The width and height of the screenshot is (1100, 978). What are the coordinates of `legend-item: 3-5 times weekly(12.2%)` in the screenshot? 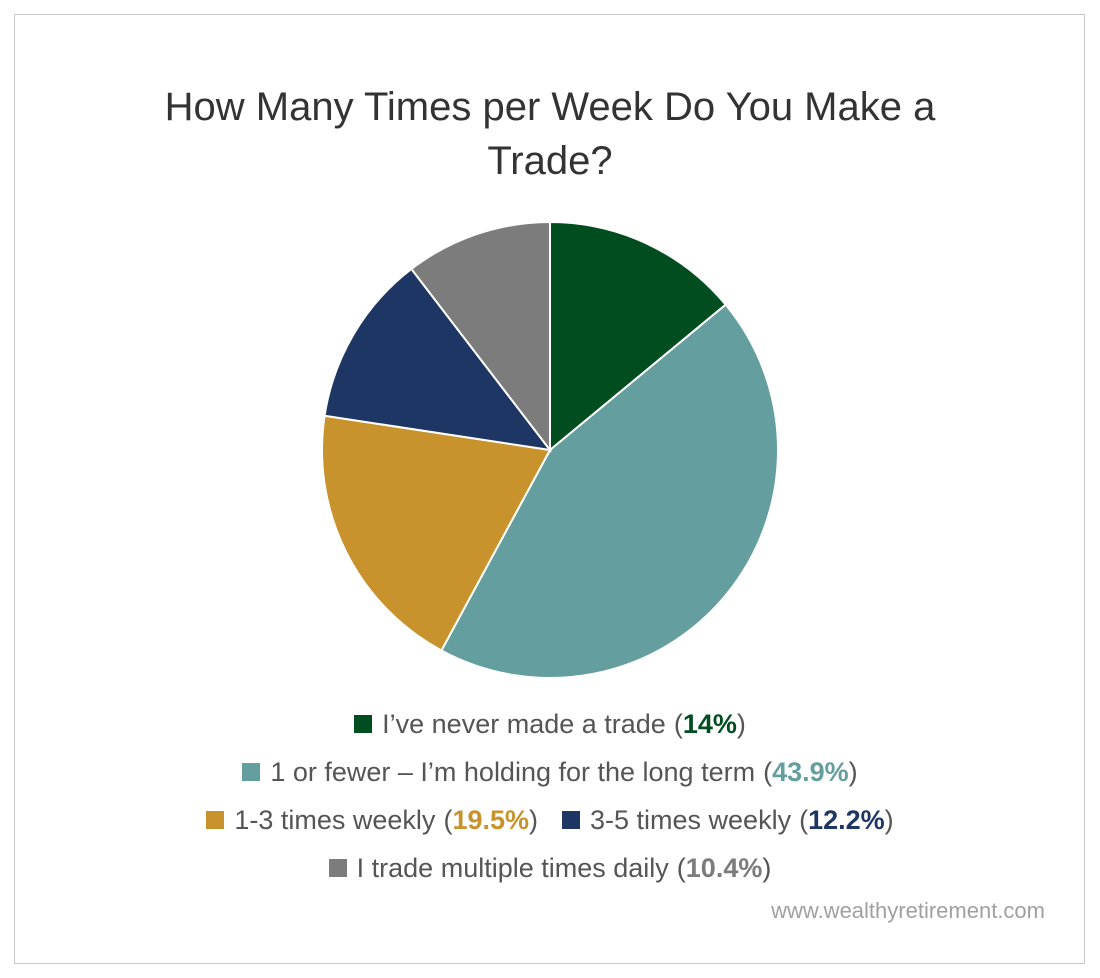 It's located at (728, 820).